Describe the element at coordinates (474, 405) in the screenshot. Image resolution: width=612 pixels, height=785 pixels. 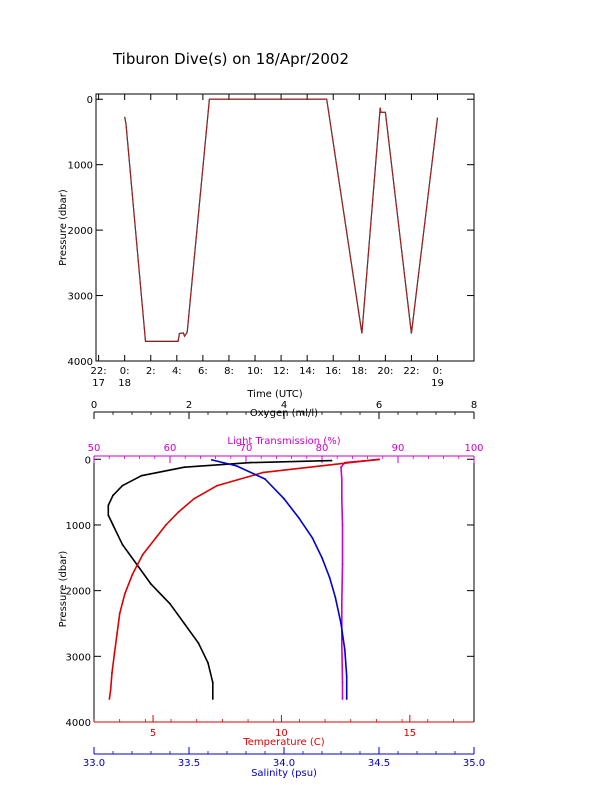
I see `oxygen-tick-label: 8` at that location.